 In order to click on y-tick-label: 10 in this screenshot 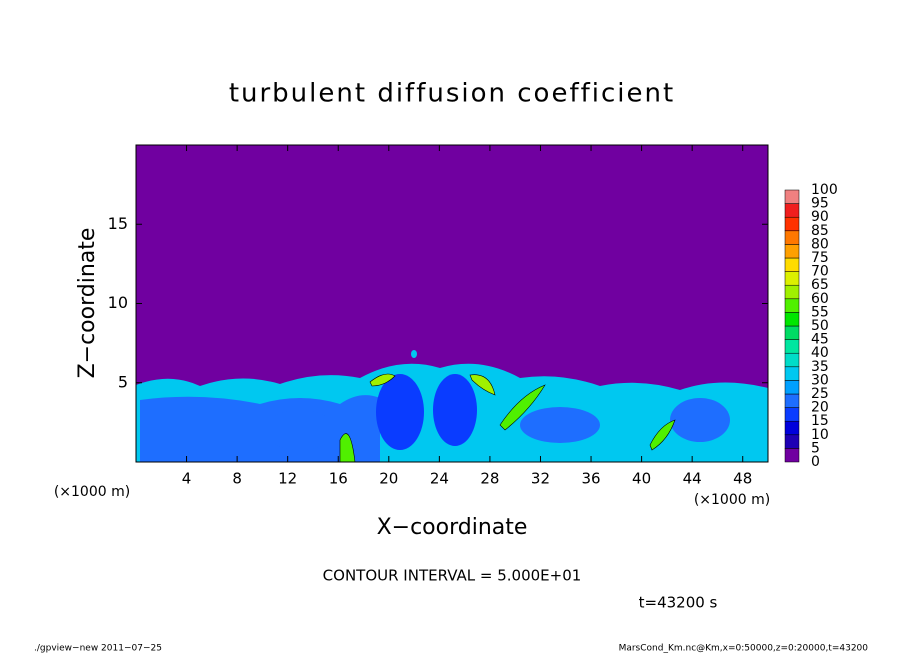, I will do `click(118, 302)`.